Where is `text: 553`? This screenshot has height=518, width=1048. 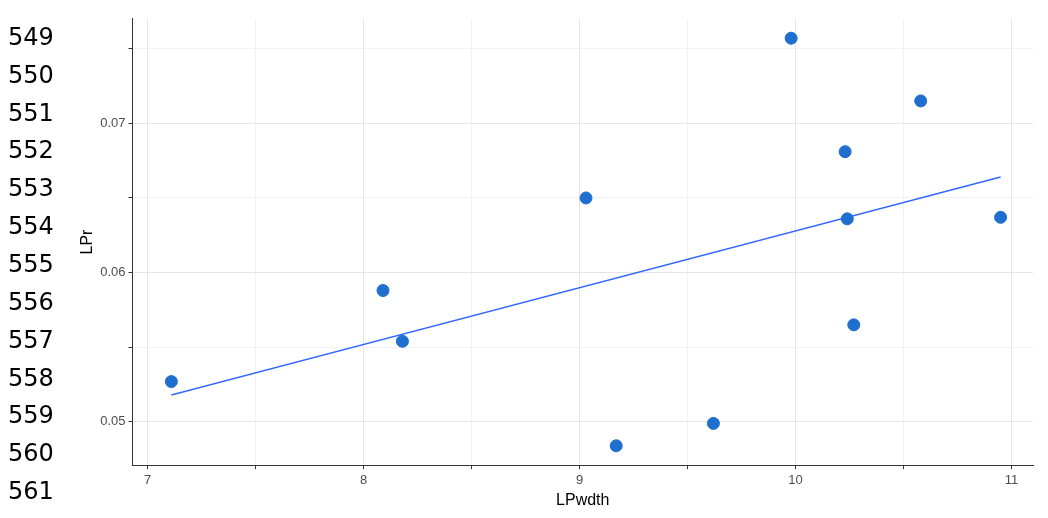
text: 553 is located at coordinates (31, 188).